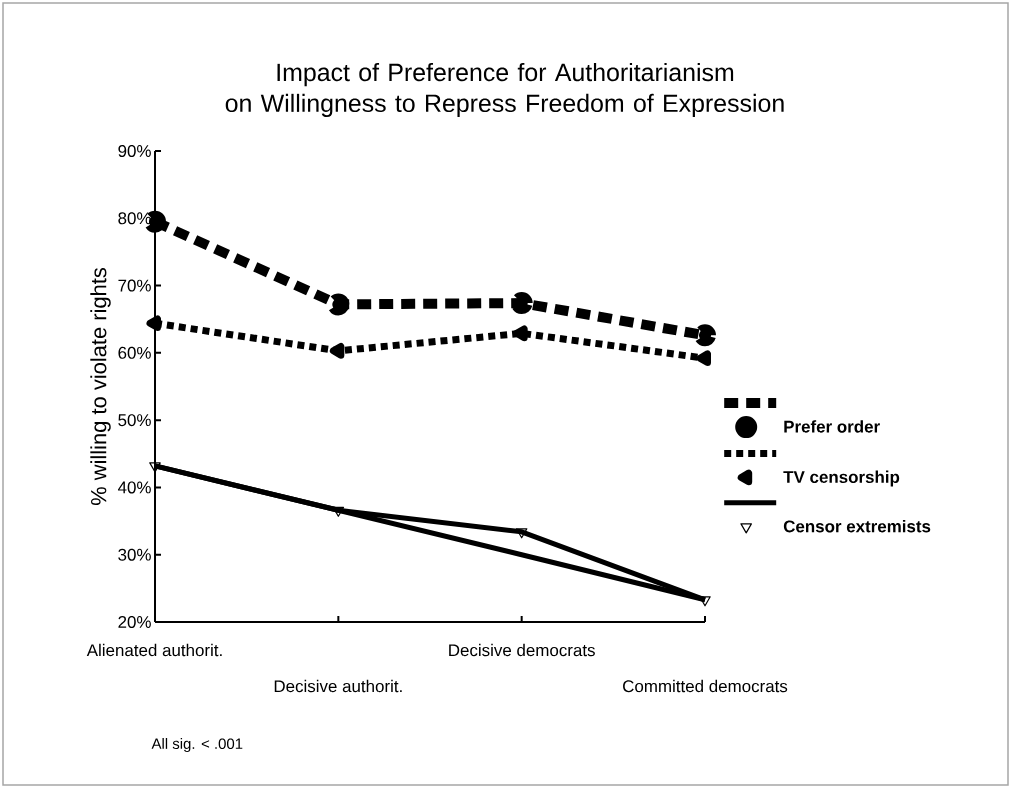  Describe the element at coordinates (134, 621) in the screenshot. I see `y-tick-label: 20%` at that location.